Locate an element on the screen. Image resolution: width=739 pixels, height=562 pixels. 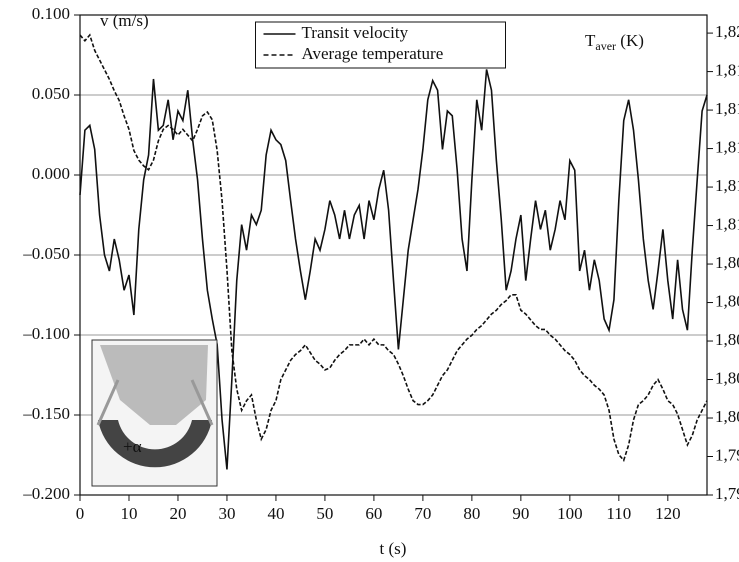
y2-label-unit: (K) is located at coordinates (630, 40).